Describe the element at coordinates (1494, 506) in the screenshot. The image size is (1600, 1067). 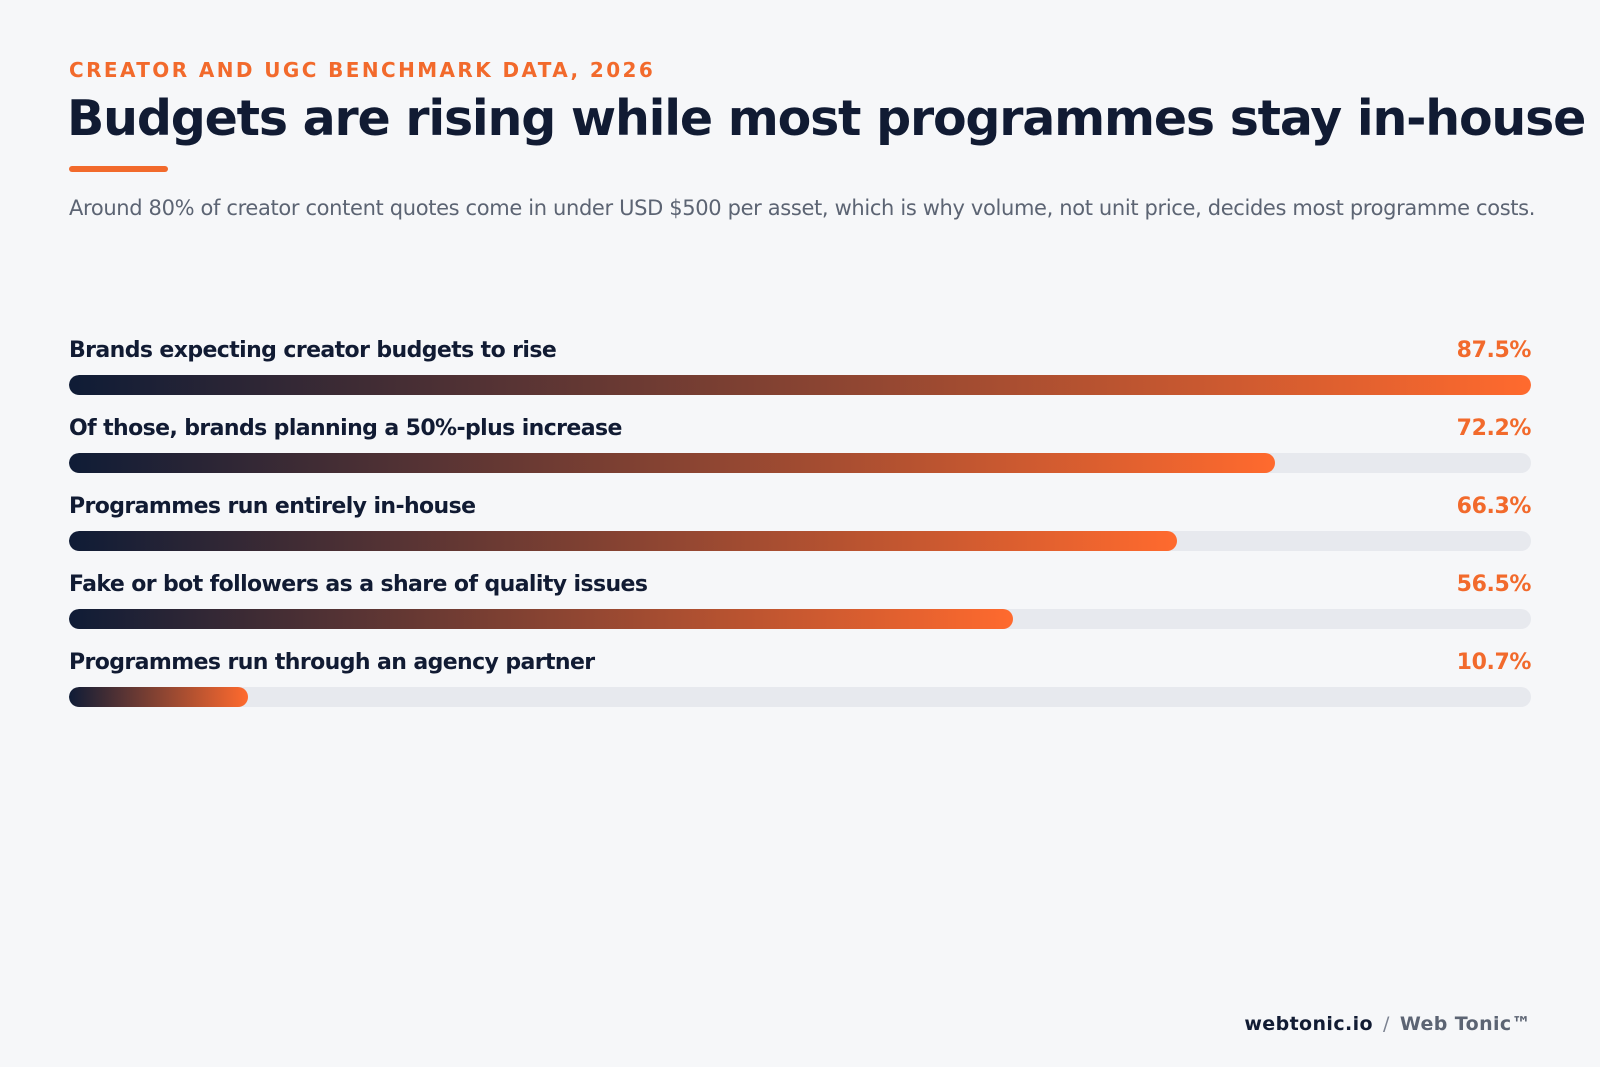
I see `bar-value-label: 66.3%` at that location.